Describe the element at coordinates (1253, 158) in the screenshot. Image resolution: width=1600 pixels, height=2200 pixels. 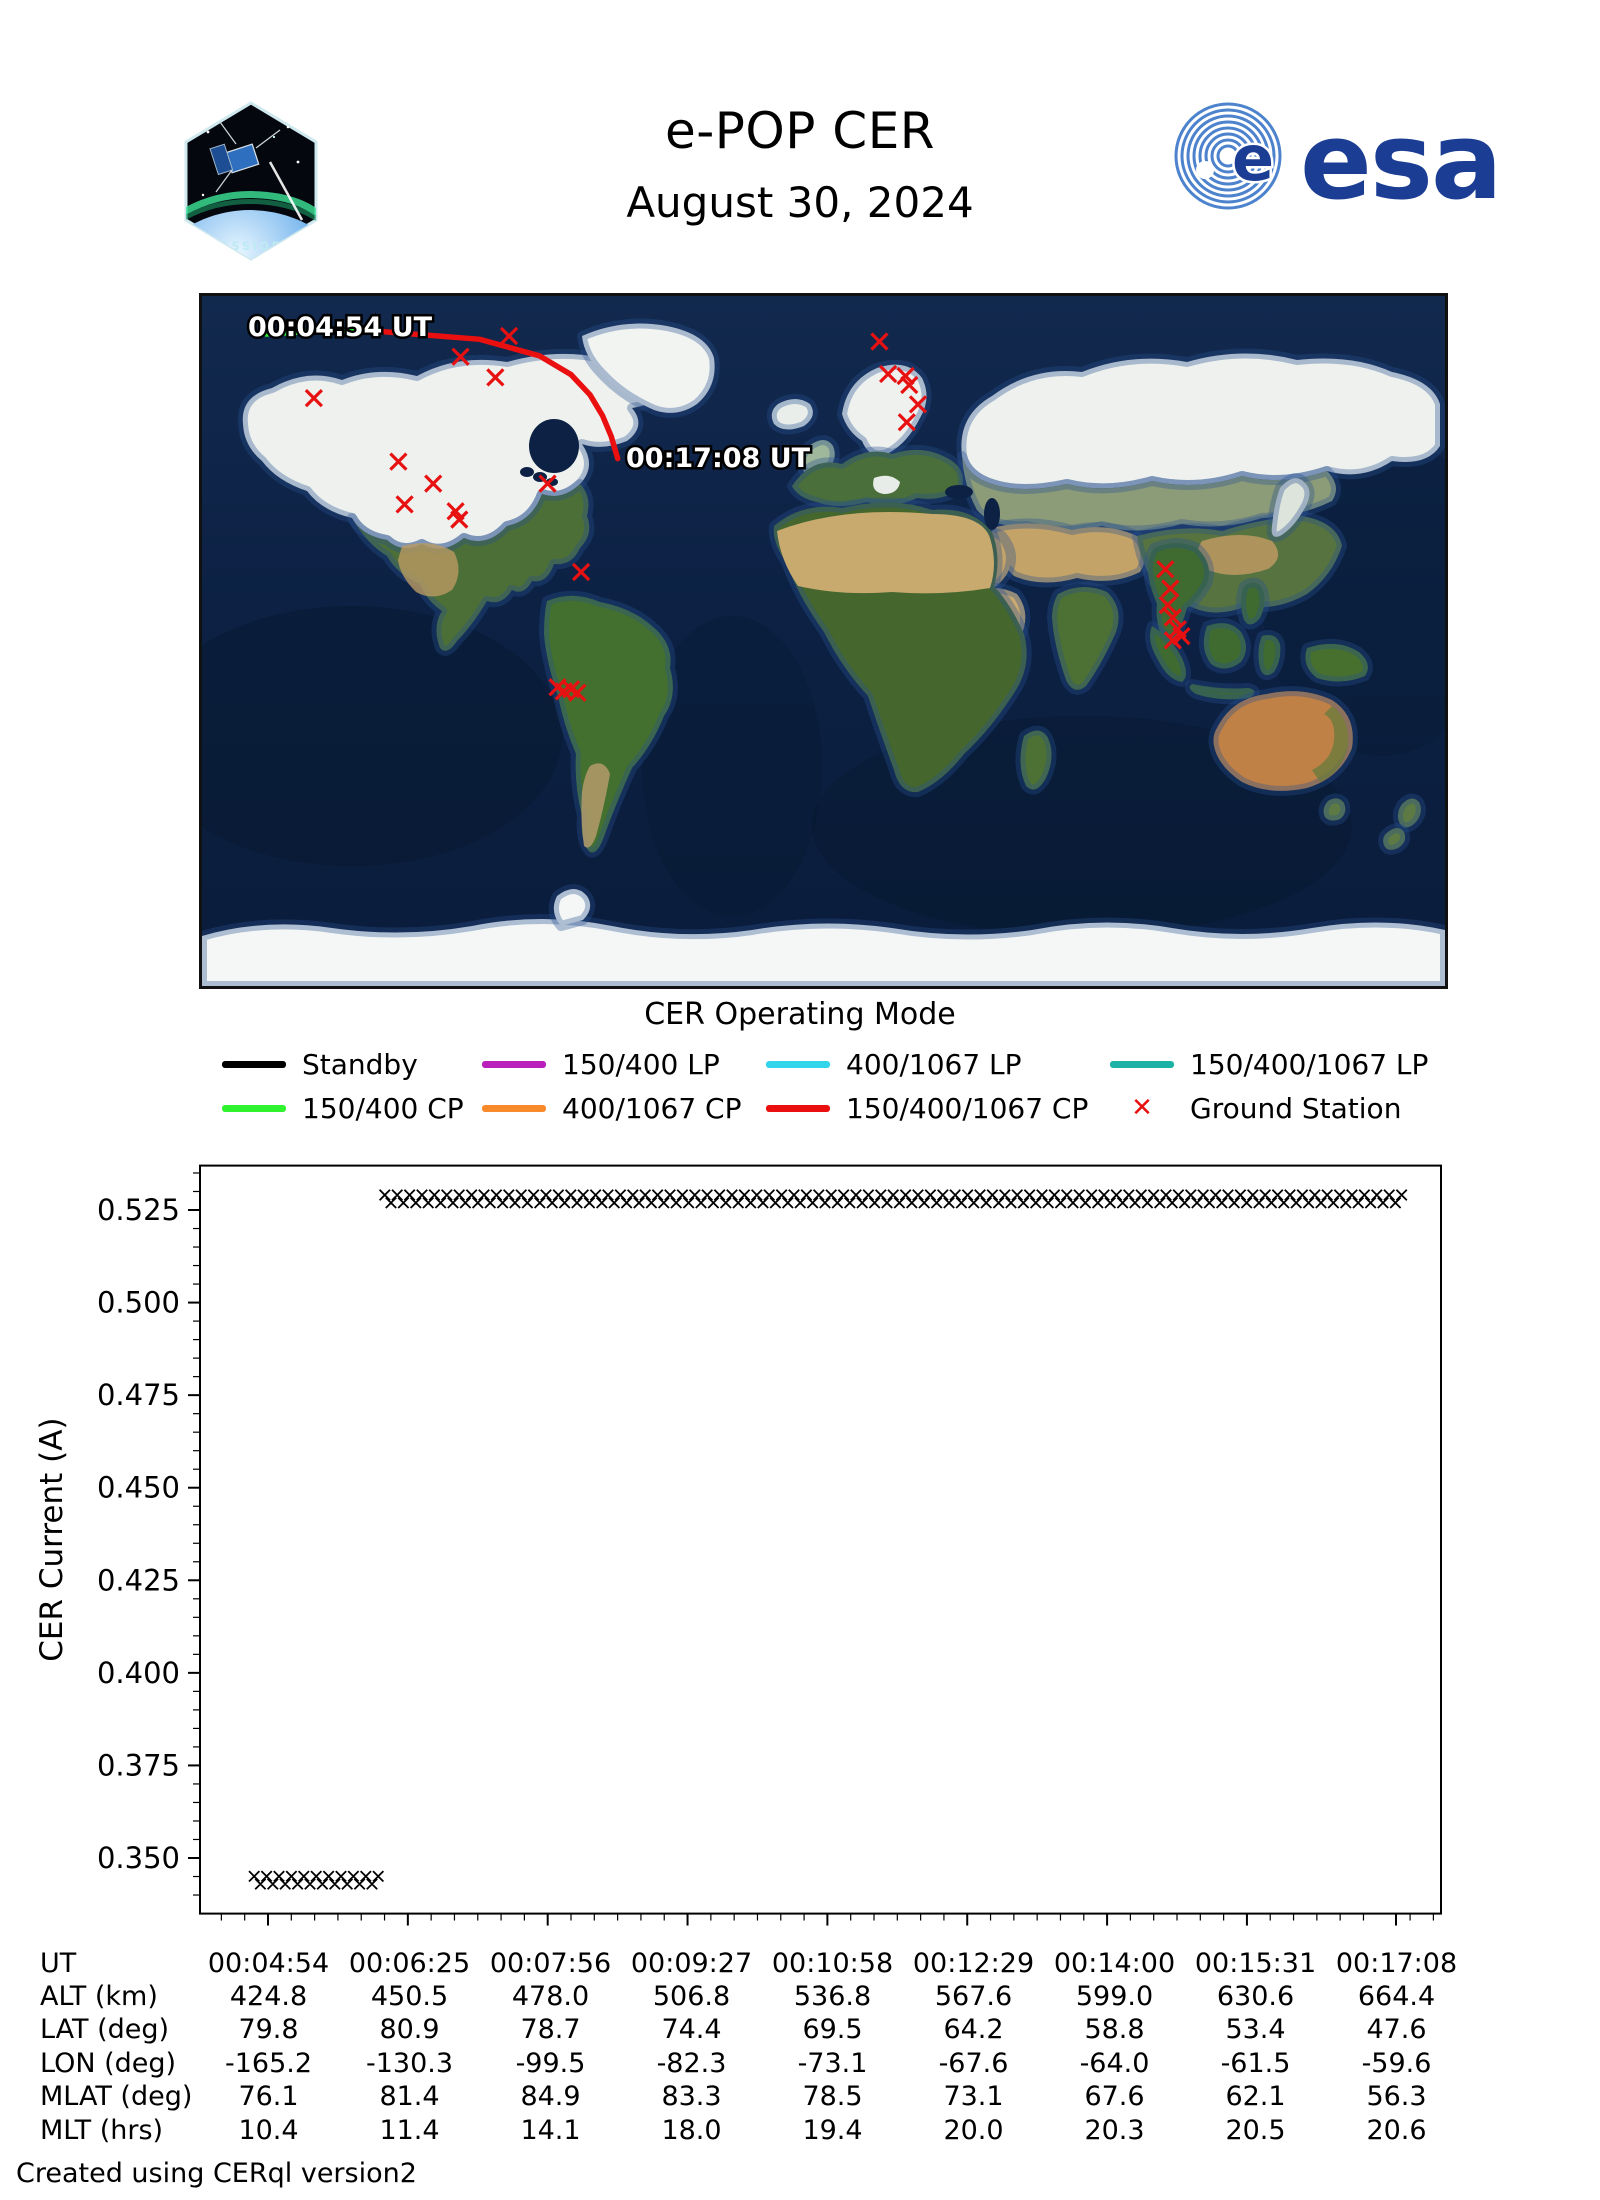
I see `esa-swirl-letter: e` at that location.